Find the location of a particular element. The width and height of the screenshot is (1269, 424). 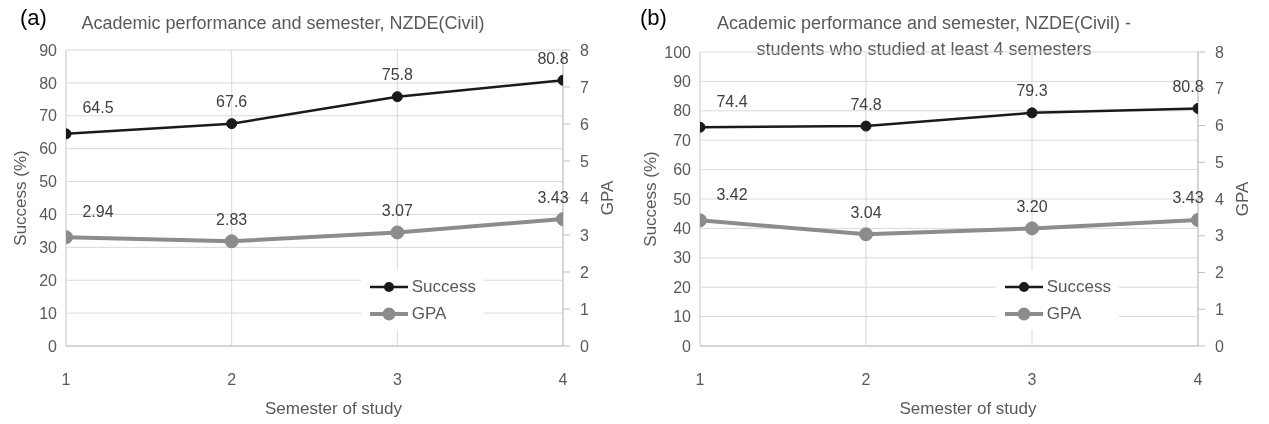

data-label: 74.4 is located at coordinates (732, 101).